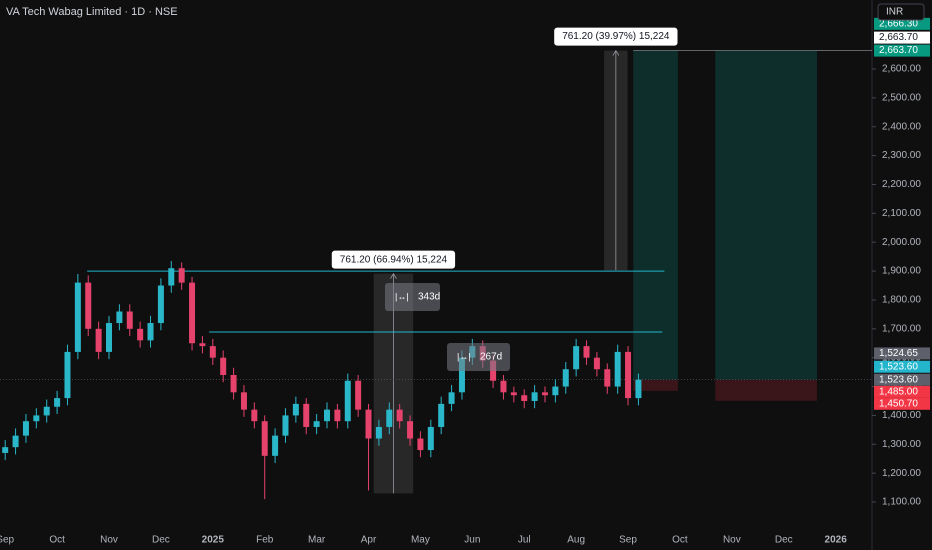 The height and width of the screenshot is (550, 932). Describe the element at coordinates (524, 540) in the screenshot. I see `x-tick-label: Jul` at that location.